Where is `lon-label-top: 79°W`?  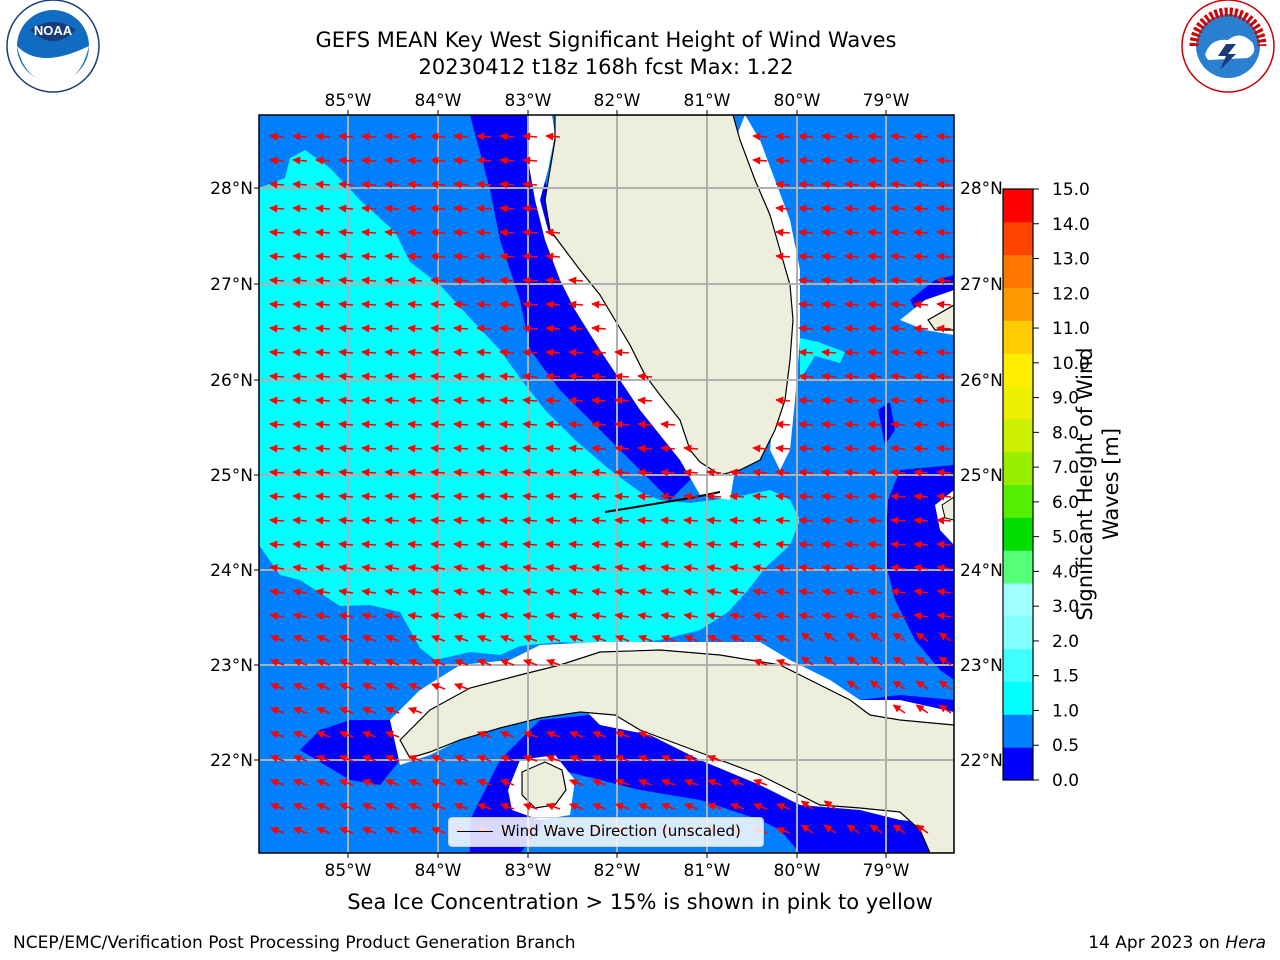
lon-label-top: 79°W is located at coordinates (886, 101).